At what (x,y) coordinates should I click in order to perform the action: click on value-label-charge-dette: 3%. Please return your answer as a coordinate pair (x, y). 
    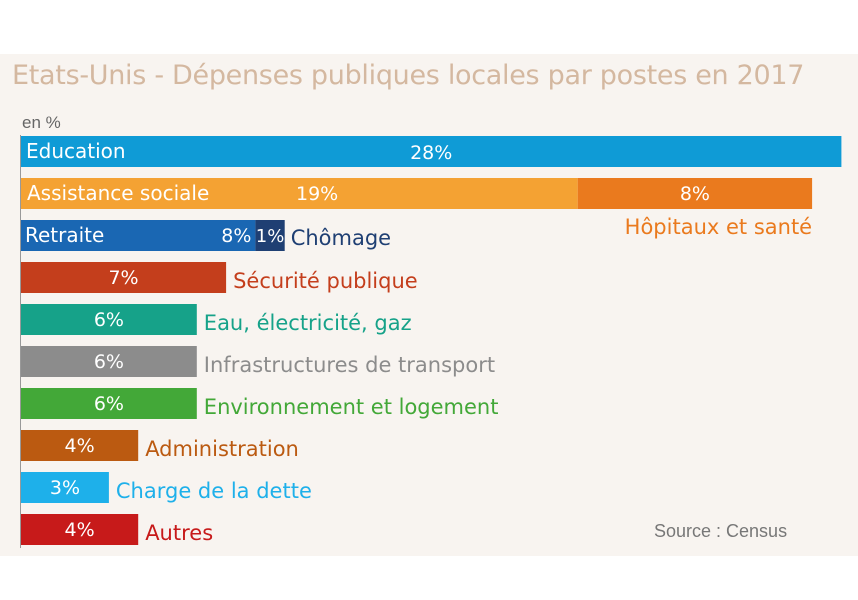
    Looking at the image, I should click on (65, 488).